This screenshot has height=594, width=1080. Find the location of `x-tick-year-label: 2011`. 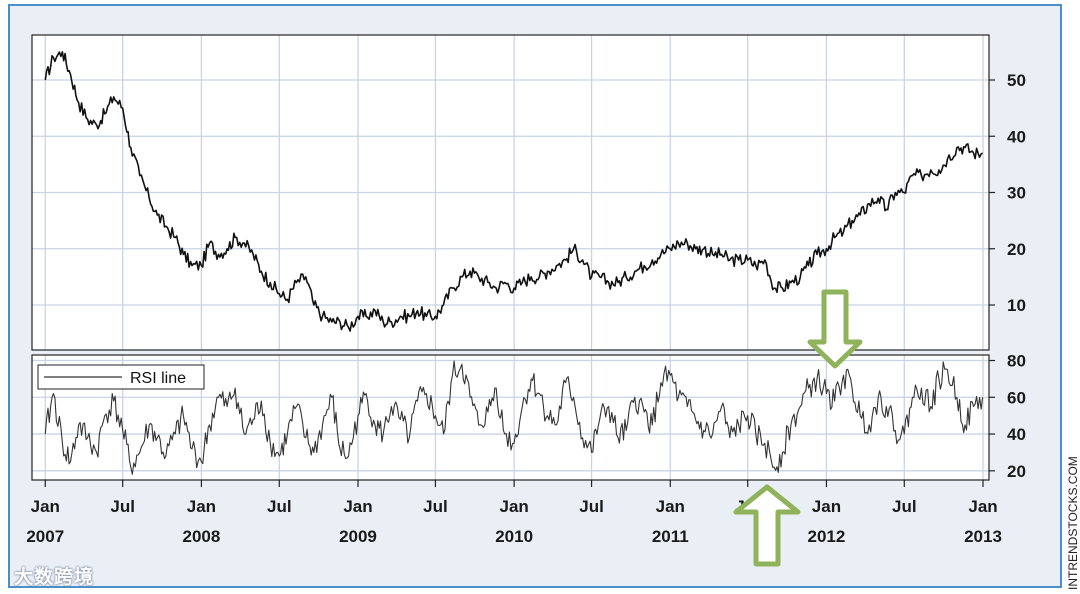

x-tick-year-label: 2011 is located at coordinates (670, 536).